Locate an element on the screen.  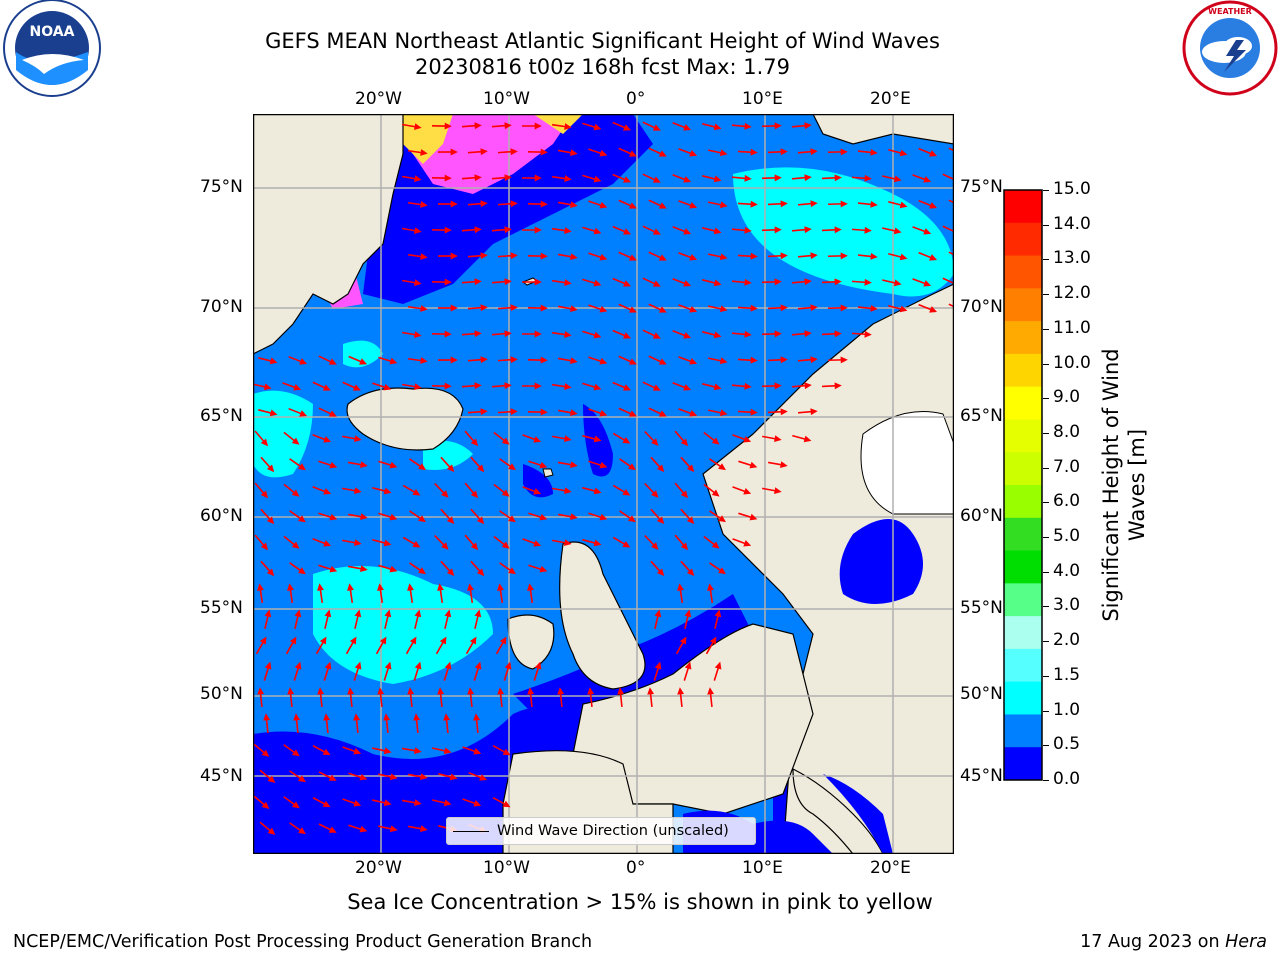
colorbar-tick-label: 6.0 is located at coordinates (1067, 501).